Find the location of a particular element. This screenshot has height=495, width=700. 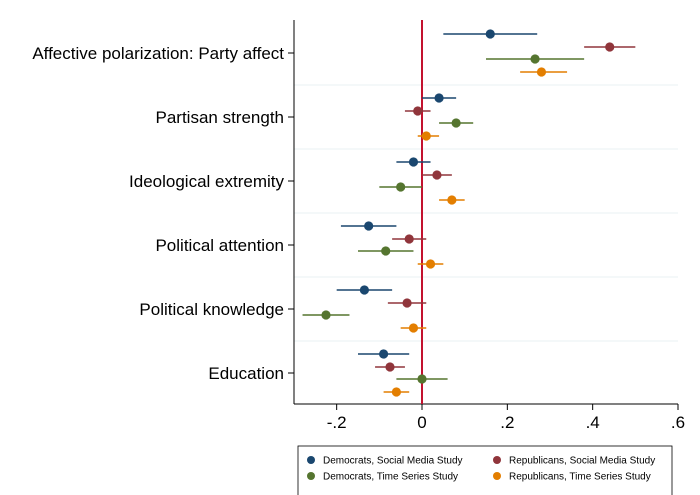

legend-label: Democrats, Time Series Study is located at coordinates (390, 477).